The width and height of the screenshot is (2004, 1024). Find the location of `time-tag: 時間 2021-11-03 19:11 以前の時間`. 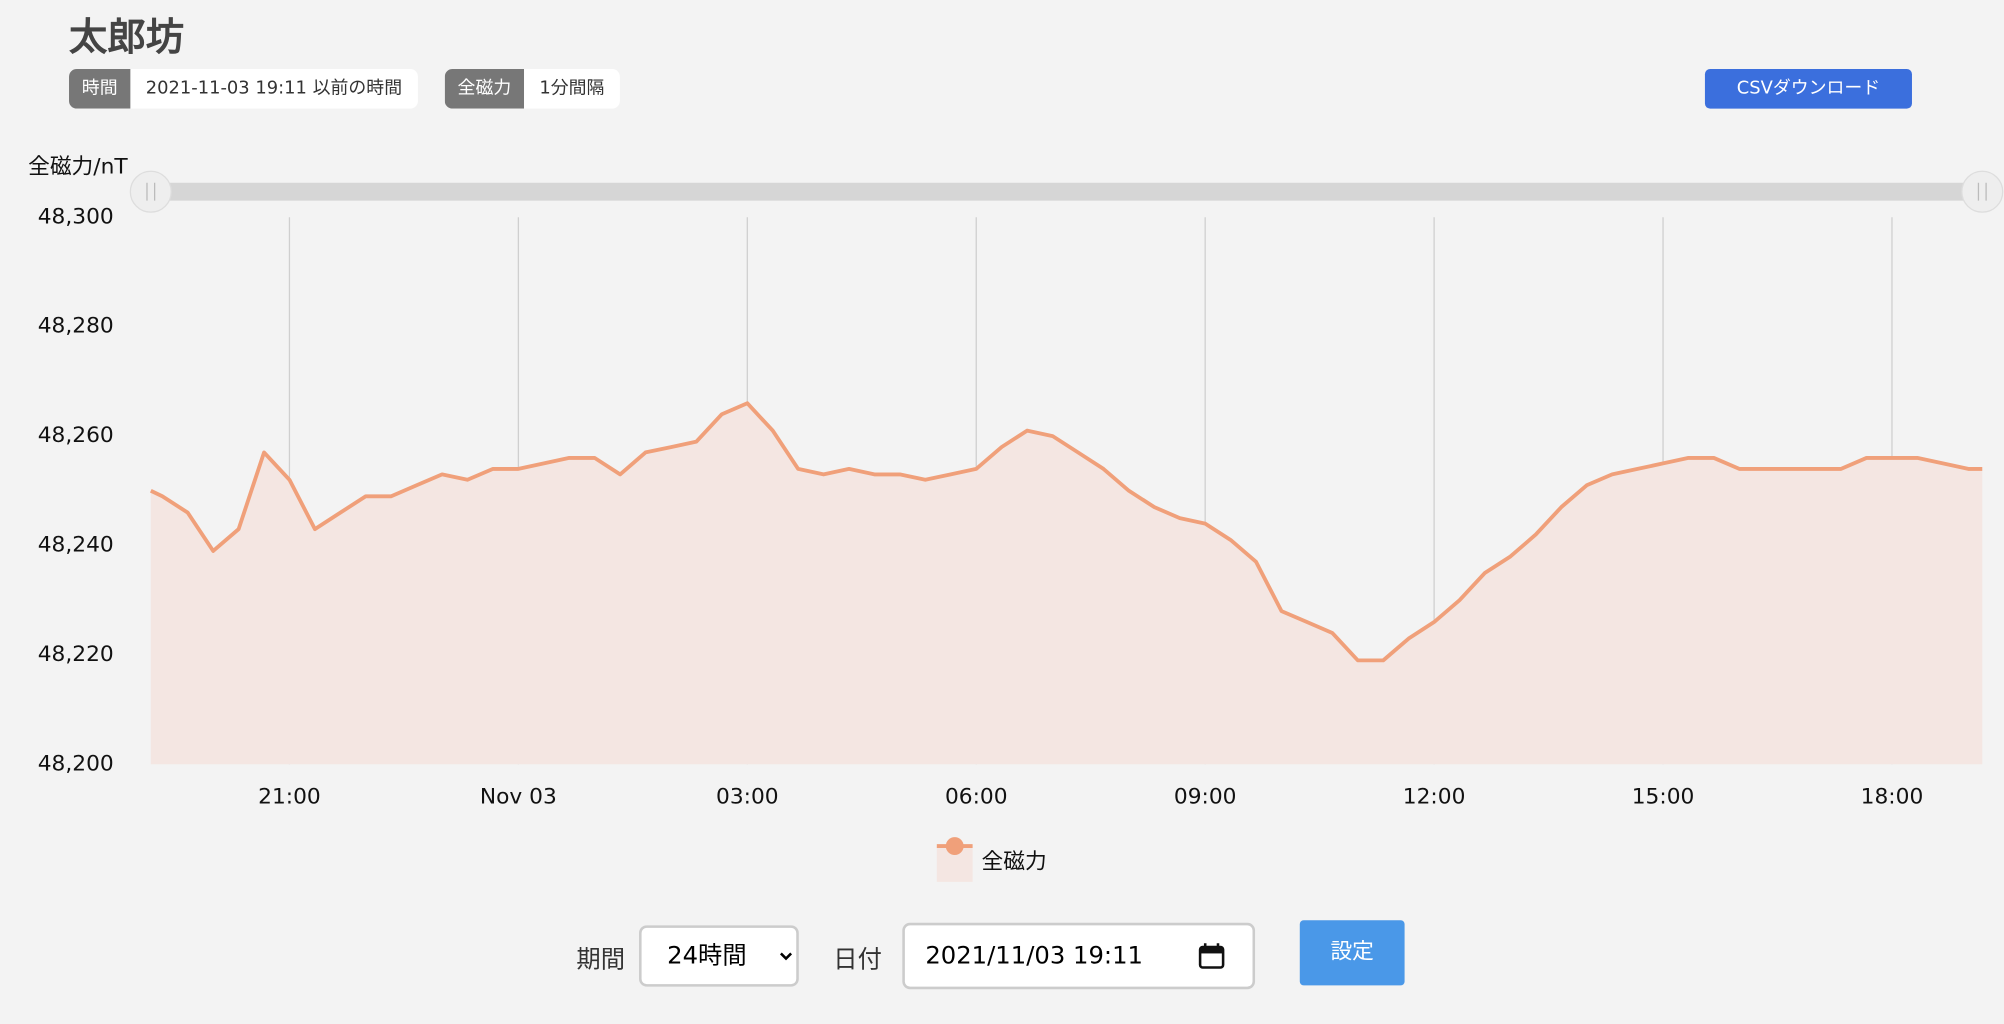

time-tag: 時間 2021-11-03 19:11 以前の時間 is located at coordinates (243, 89).